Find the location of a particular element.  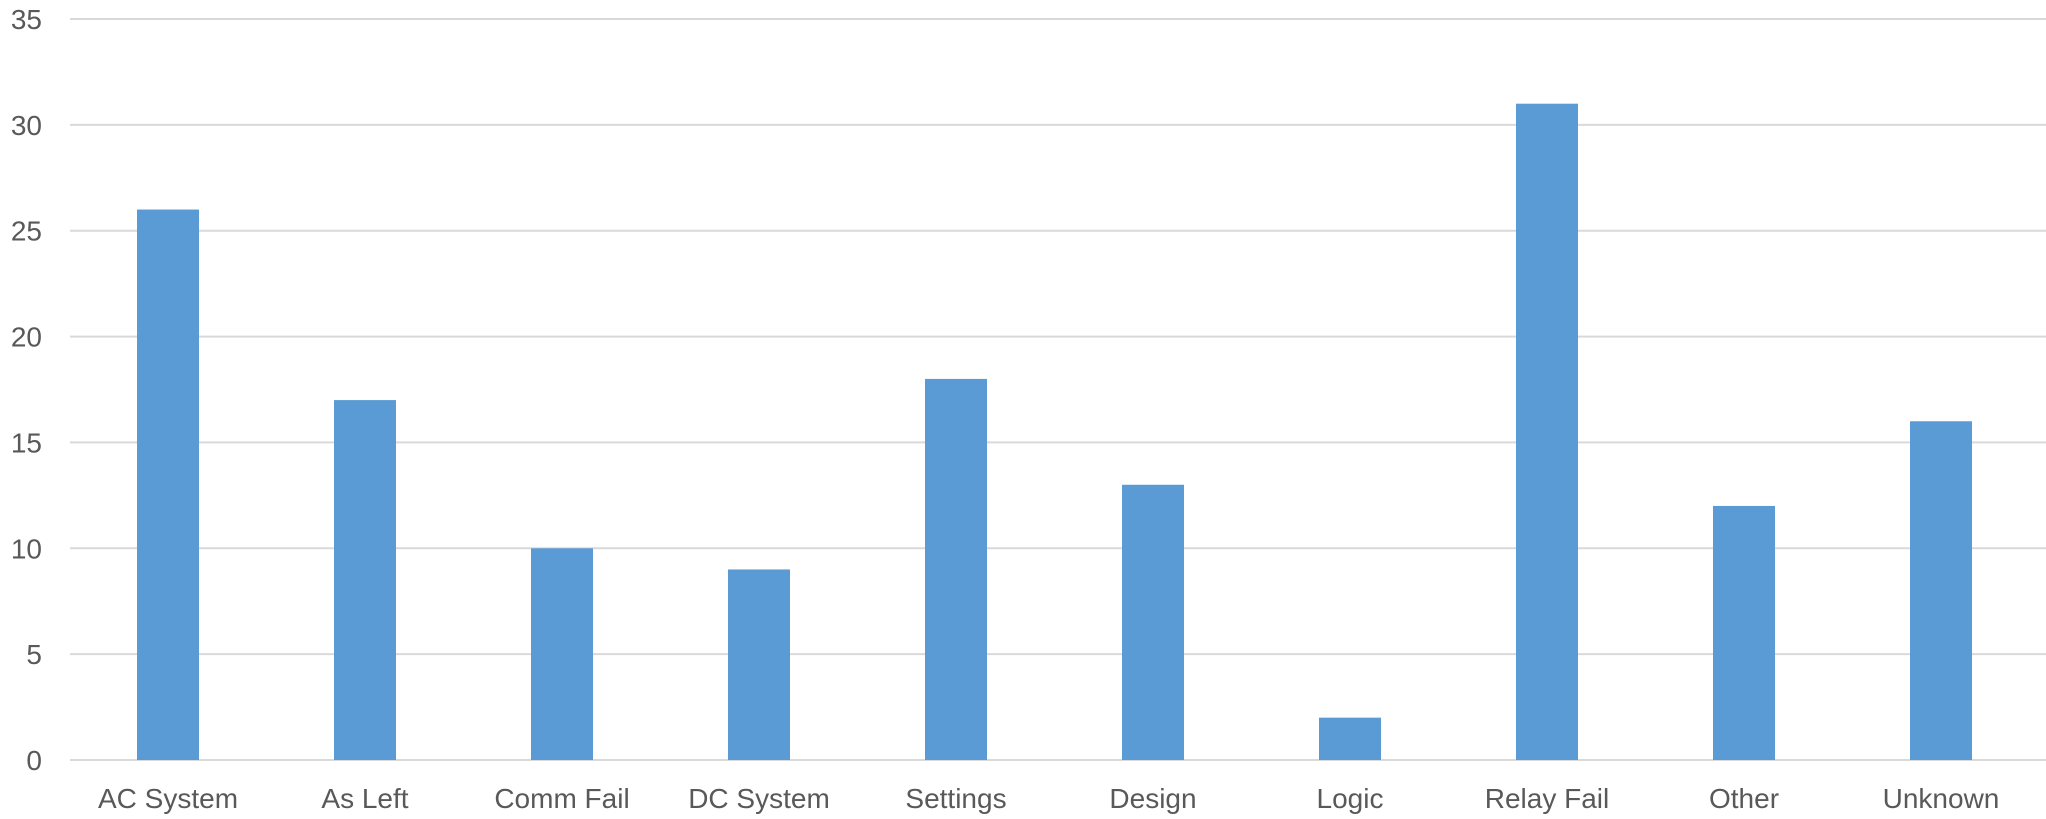

x-category-label: Settings is located at coordinates (955, 798).